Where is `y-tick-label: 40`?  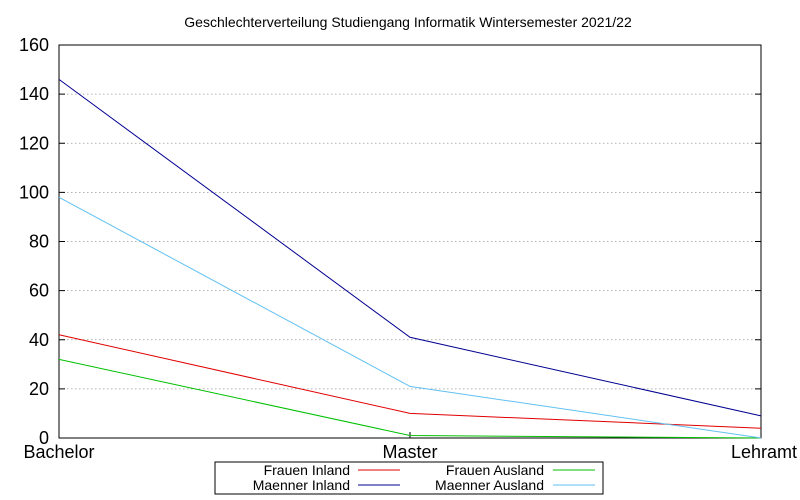 y-tick-label: 40 is located at coordinates (39, 340).